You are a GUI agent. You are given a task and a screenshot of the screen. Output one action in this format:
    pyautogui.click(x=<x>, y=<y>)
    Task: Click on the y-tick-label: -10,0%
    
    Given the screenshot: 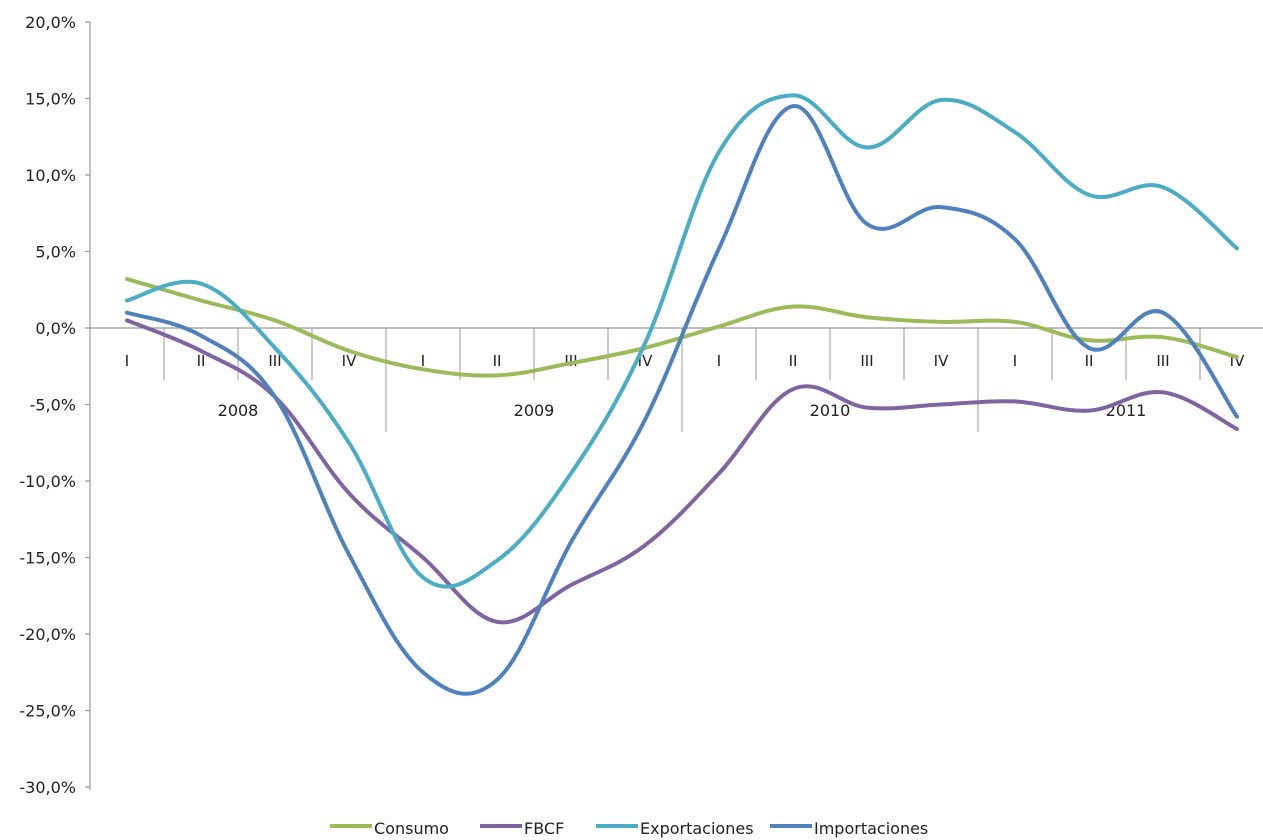 What is the action you would take?
    pyautogui.click(x=47, y=481)
    